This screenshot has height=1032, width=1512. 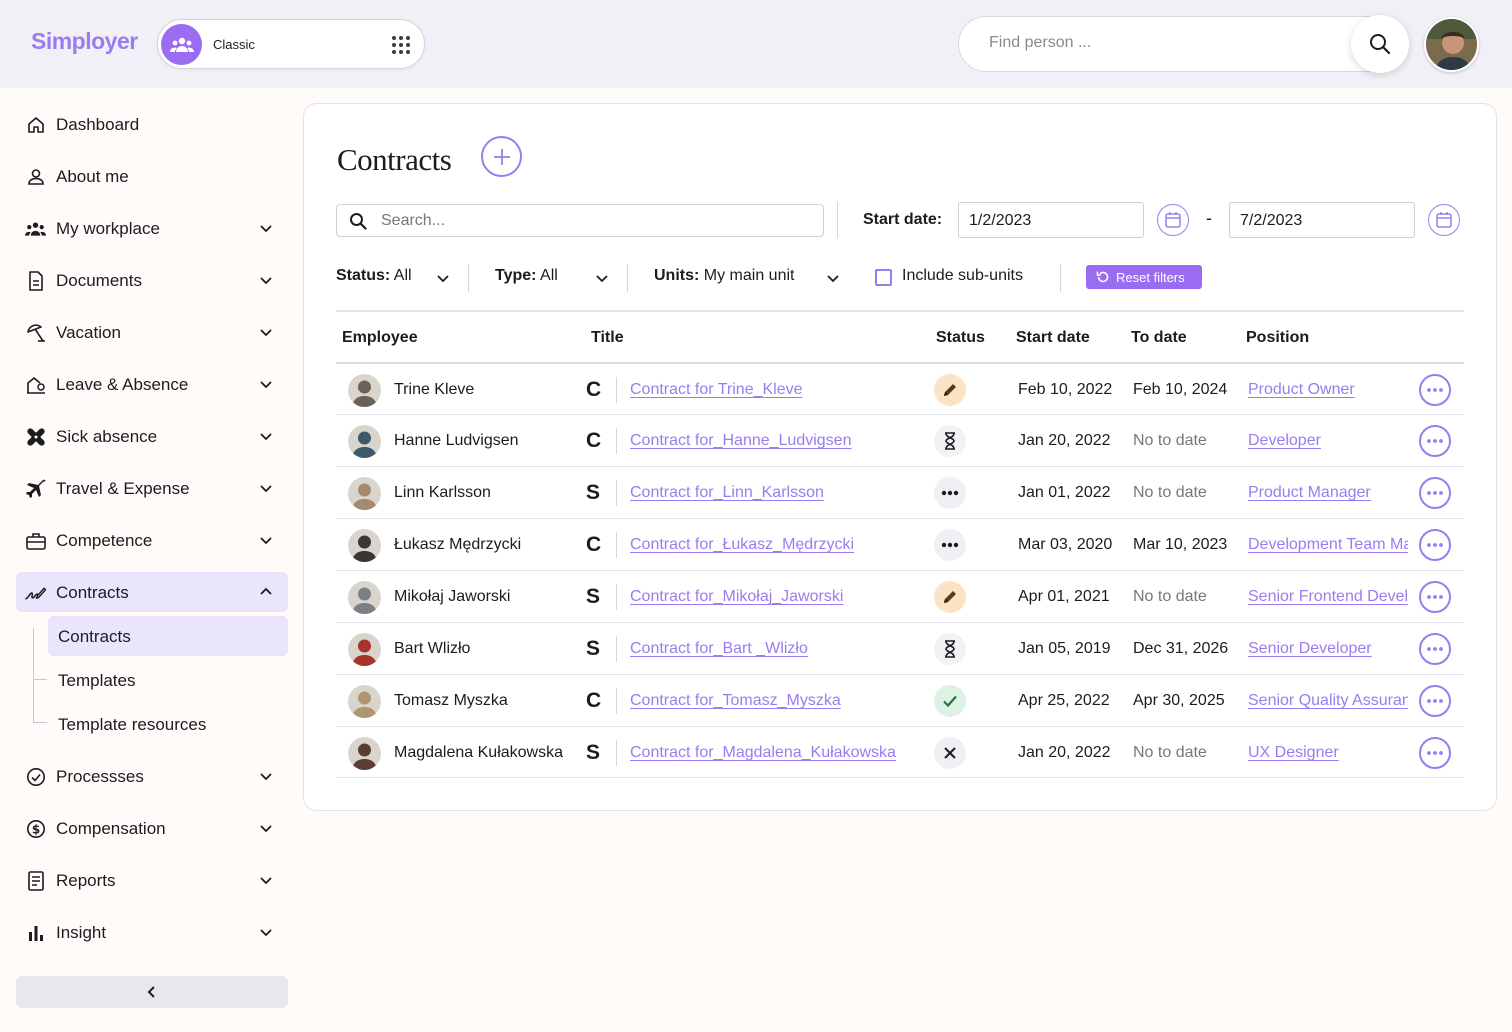 I want to click on date-to-field: 7/2/2023, so click(x=1322, y=220).